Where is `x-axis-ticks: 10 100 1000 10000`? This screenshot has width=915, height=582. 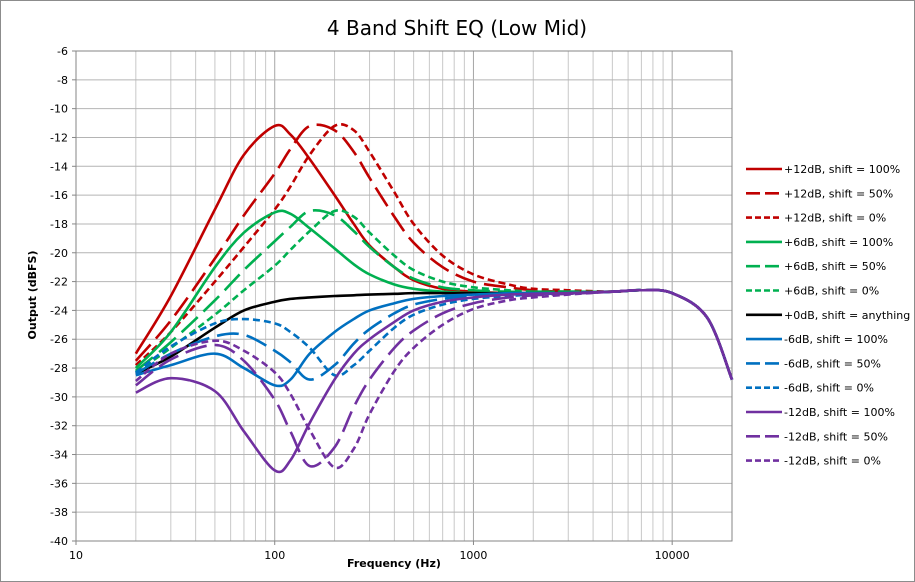
x-axis-ticks: 10 100 1000 10000 is located at coordinates (379, 551).